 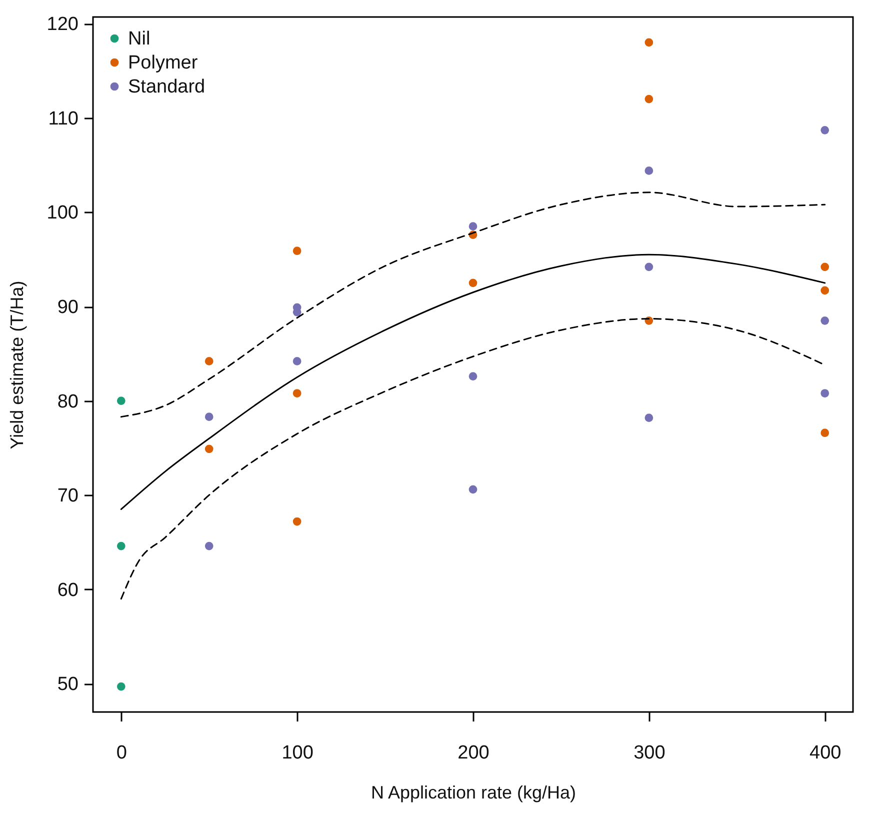 I want to click on y-tick-label: 90, so click(x=67, y=307).